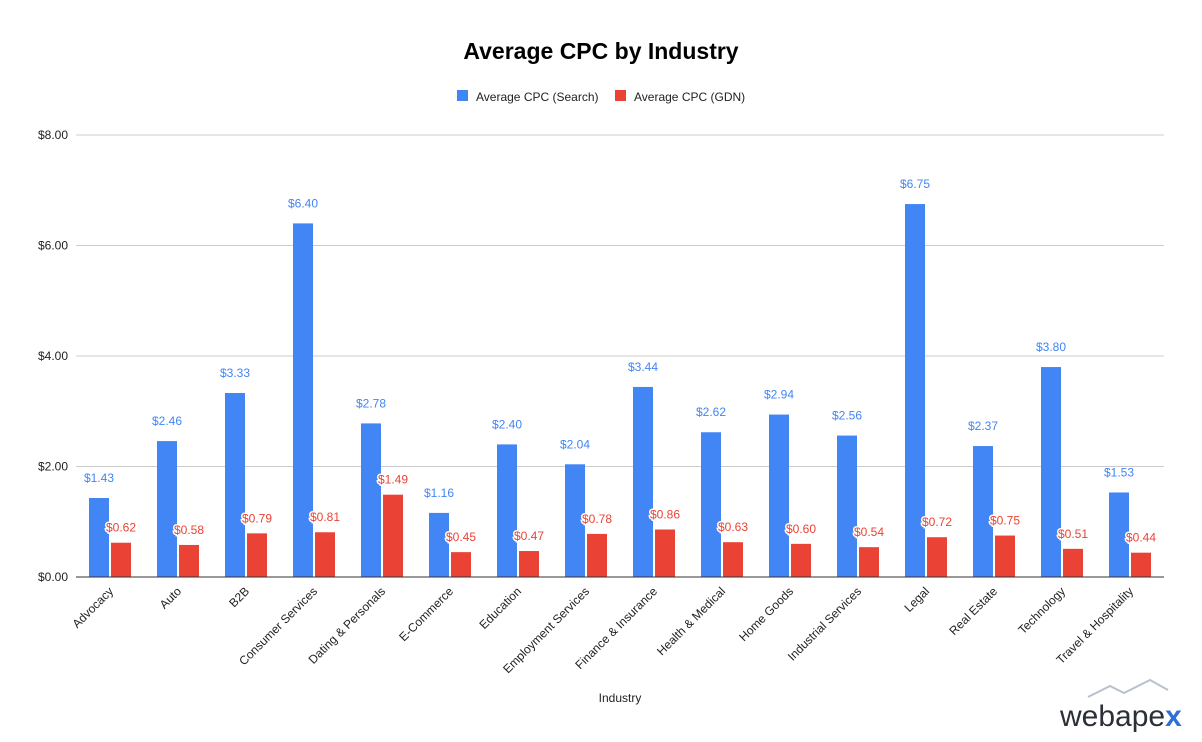  Describe the element at coordinates (1005, 521) in the screenshot. I see `data-label-gdn: $0.75` at that location.